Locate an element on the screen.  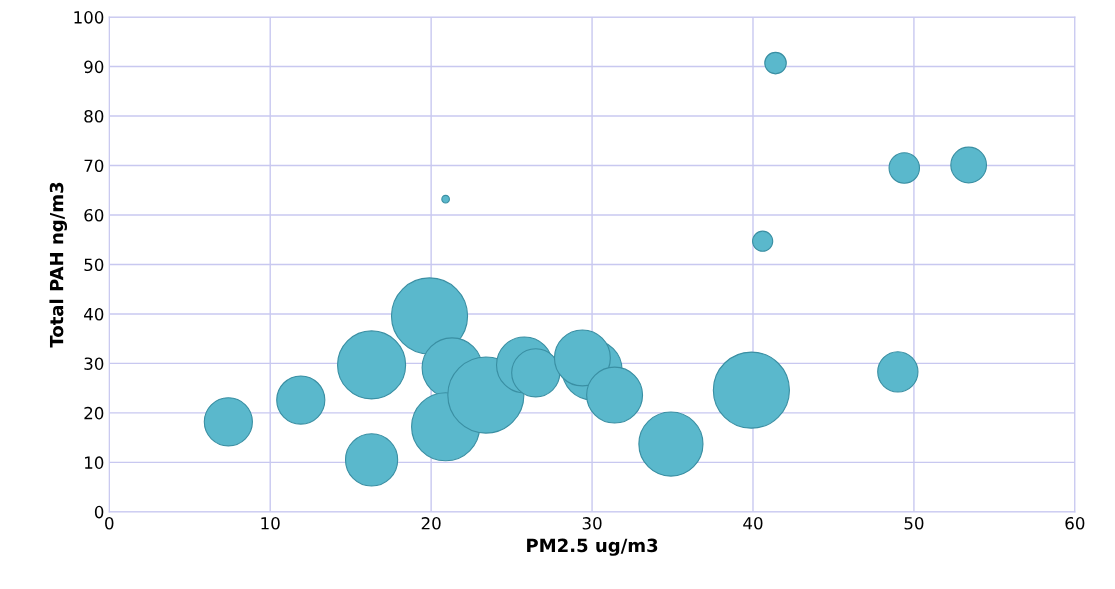
x-axis-title: PM2.5 ug/m3 is located at coordinates (592, 547).